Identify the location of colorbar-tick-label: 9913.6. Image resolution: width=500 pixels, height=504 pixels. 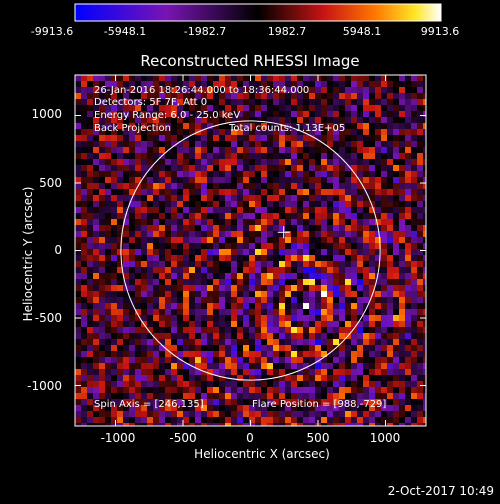
(440, 31).